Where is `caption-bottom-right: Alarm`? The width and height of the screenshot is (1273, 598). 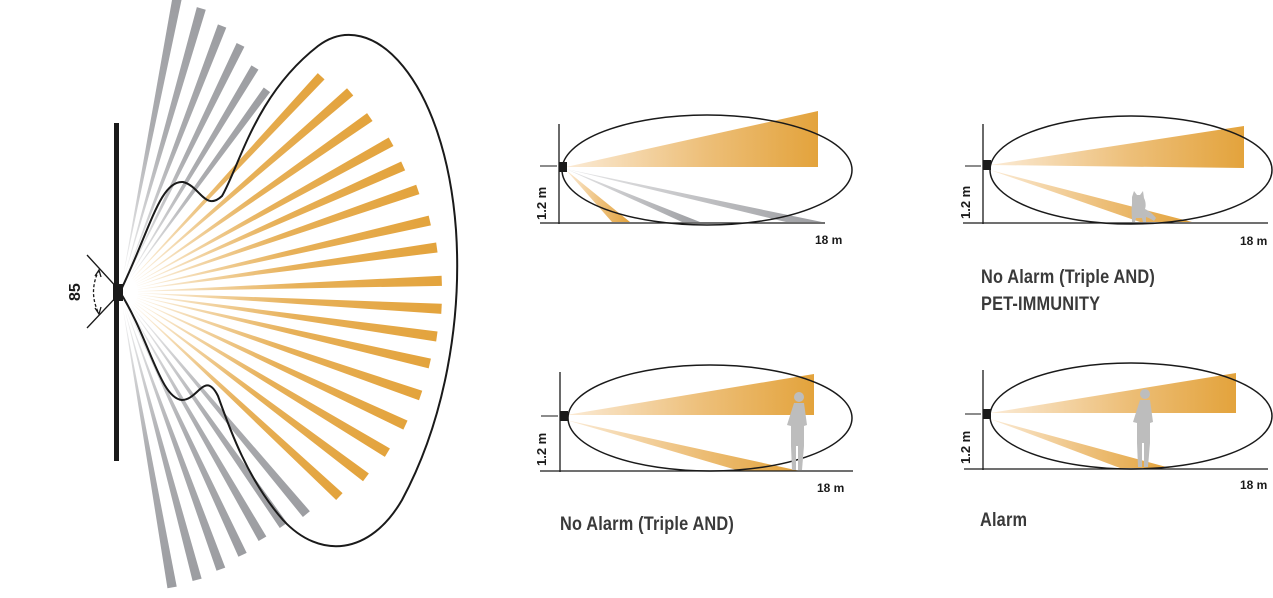
caption-bottom-right: Alarm is located at coordinates (1004, 520).